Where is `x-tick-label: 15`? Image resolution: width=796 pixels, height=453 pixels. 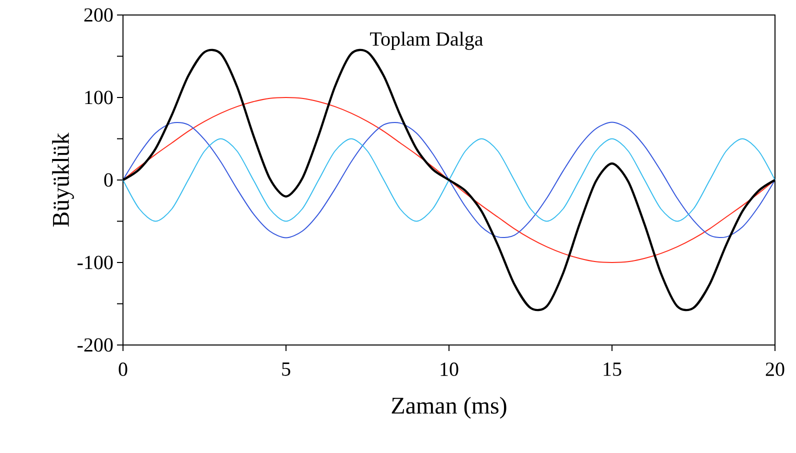 x-tick-label: 15 is located at coordinates (613, 369).